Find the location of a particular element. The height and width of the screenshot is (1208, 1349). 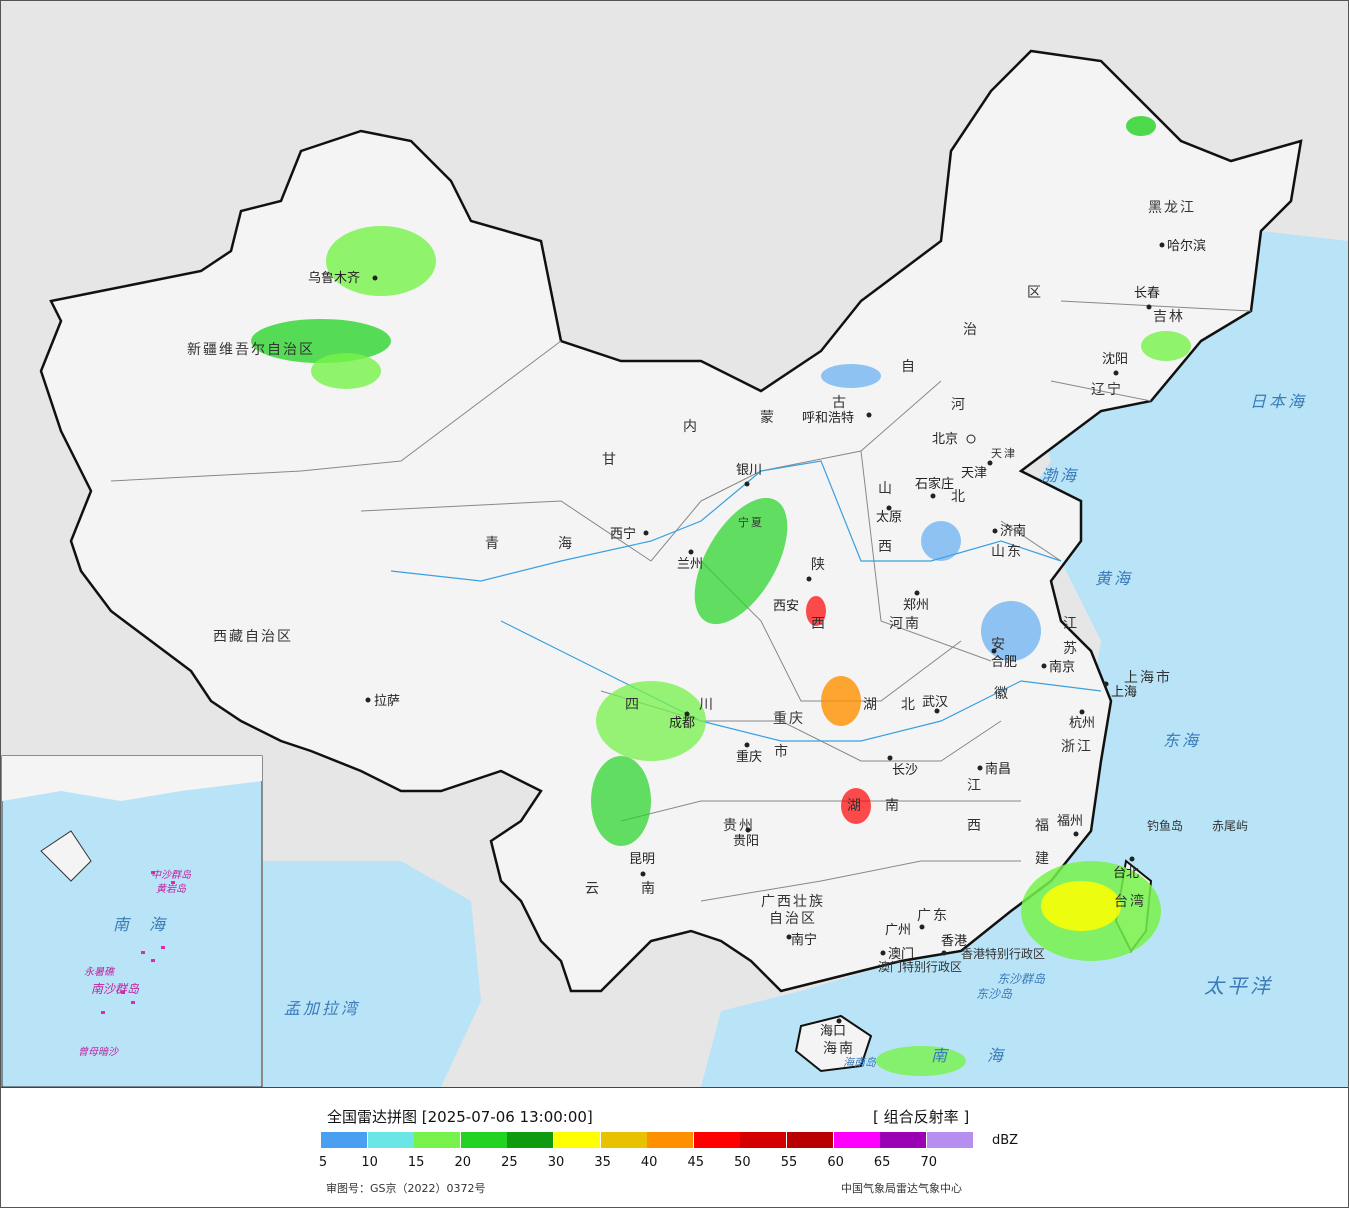

city-label: 兰州 is located at coordinates (690, 564).